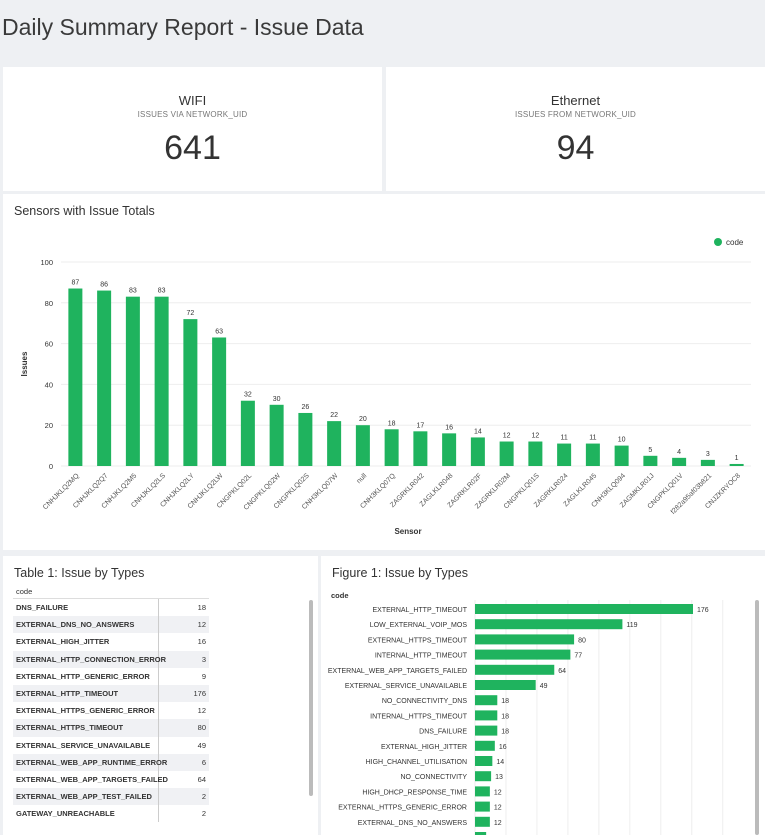 The height and width of the screenshot is (835, 765). What do you see at coordinates (87, 711) in the screenshot?
I see `cell-code: EXTERNAL_HTTPS_GENERIC_ERROR` at bounding box center [87, 711].